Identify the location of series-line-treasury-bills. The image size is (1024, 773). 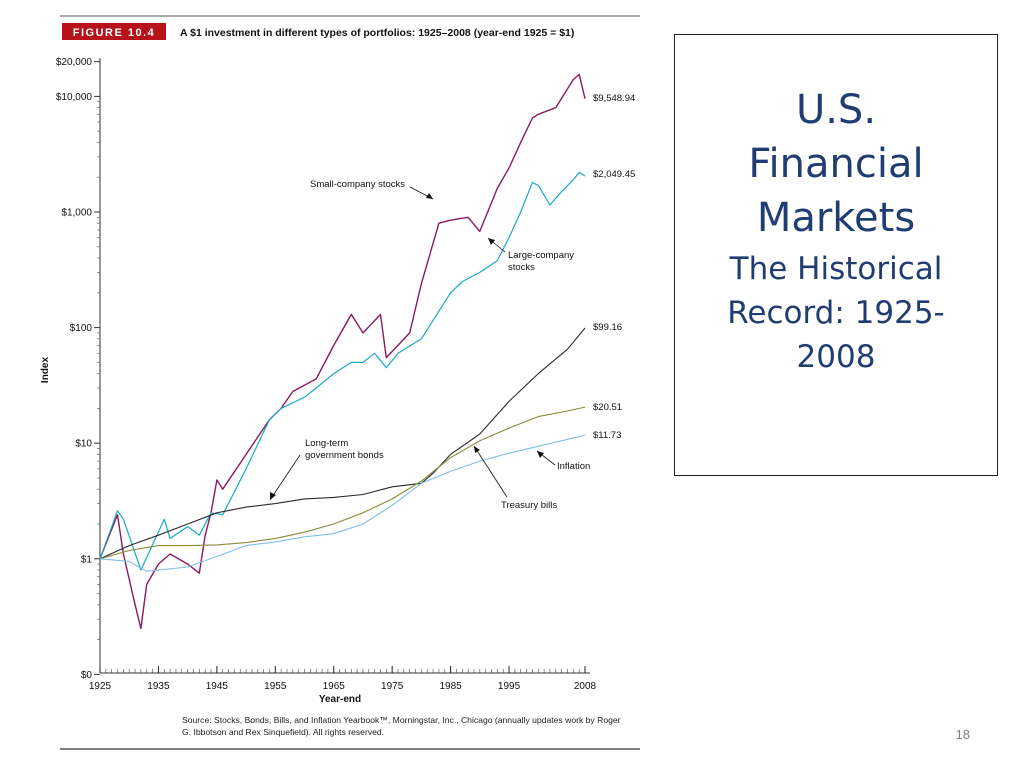
(342, 483).